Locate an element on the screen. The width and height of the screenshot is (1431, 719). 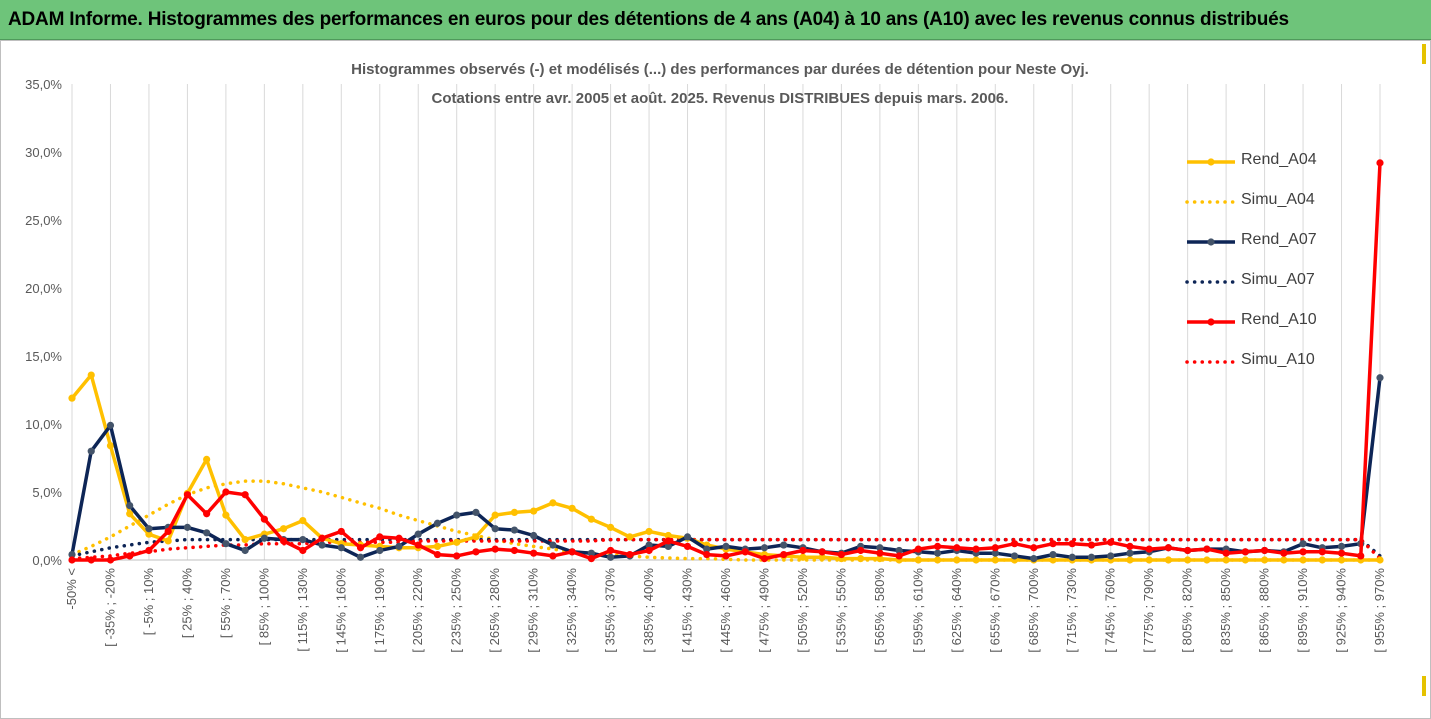
x-tick-label: [ 865% ; 880% is located at coordinates (1264, 610).